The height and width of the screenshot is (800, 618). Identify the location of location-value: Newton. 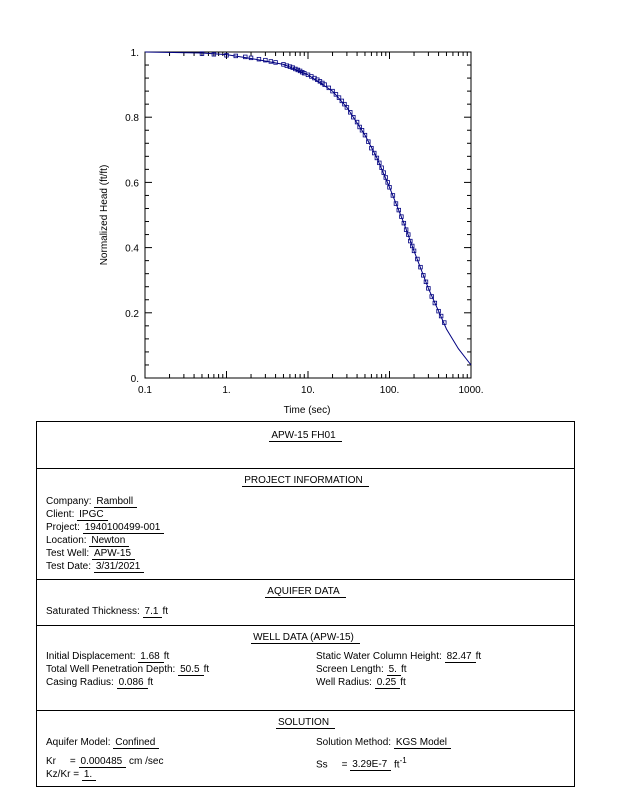
(109, 541).